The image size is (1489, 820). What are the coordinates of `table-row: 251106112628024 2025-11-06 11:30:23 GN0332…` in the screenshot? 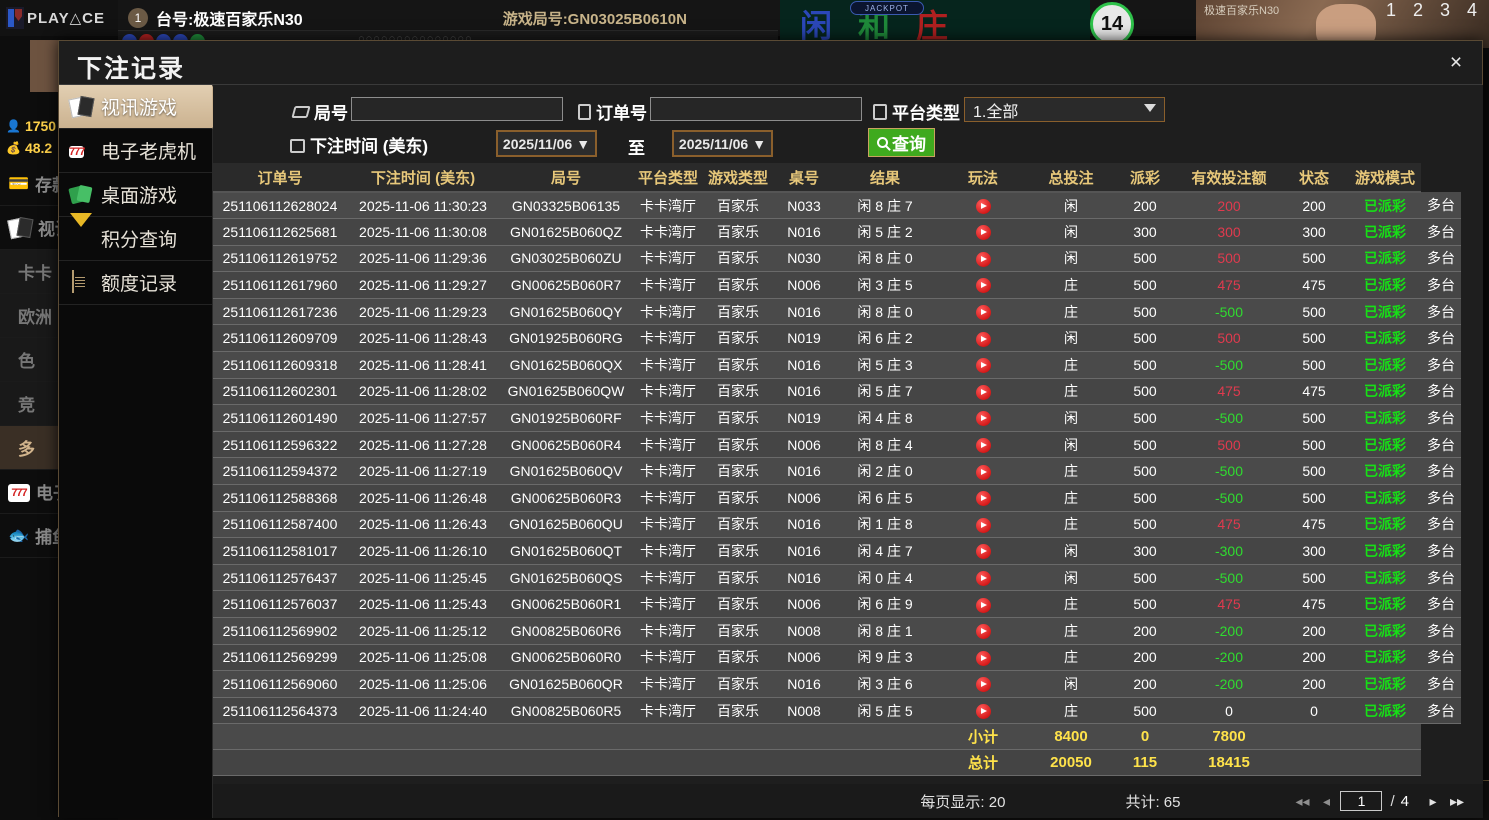 It's located at (837, 206).